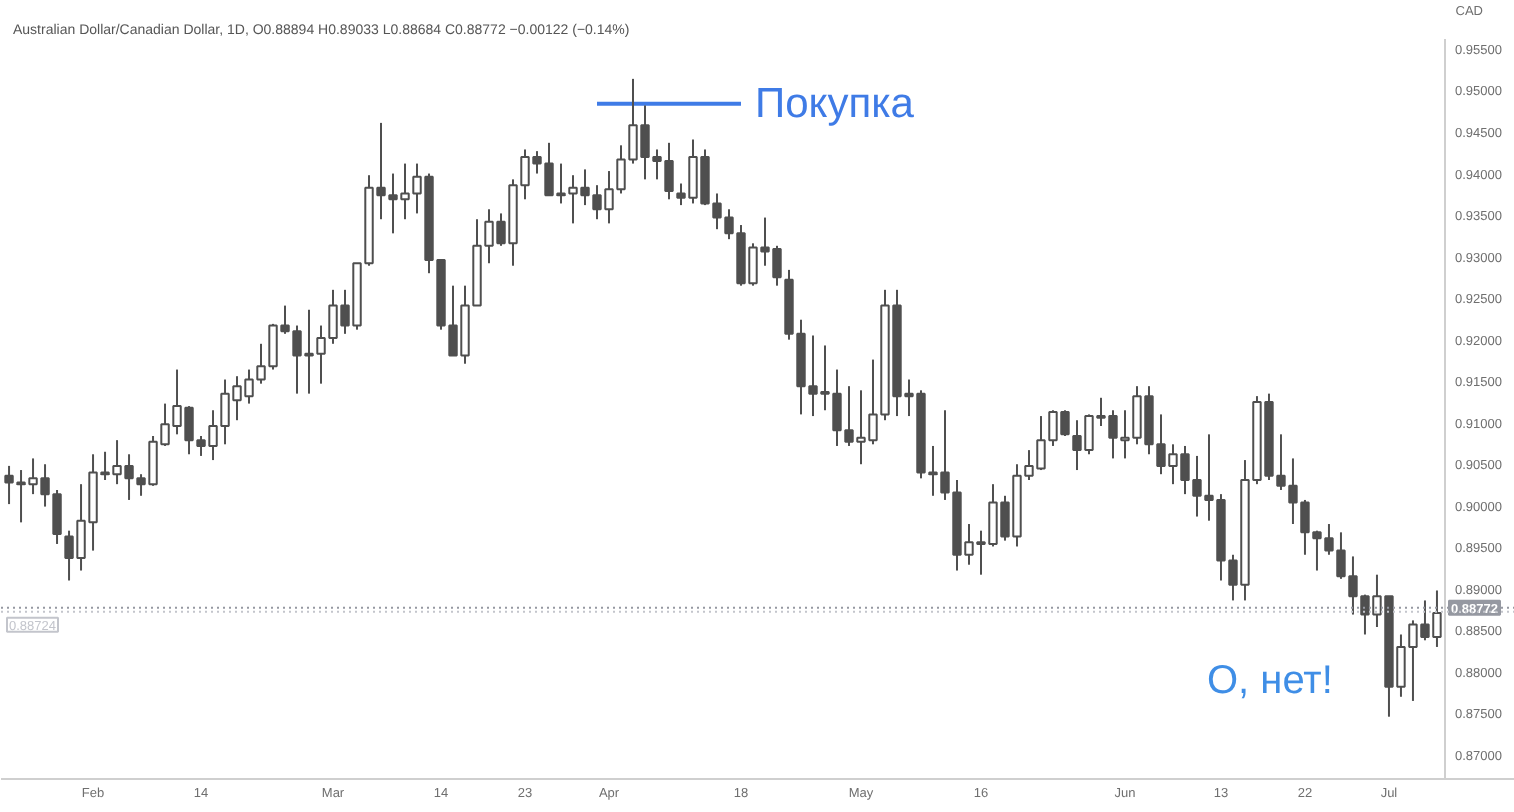 Image resolution: width=1514 pixels, height=812 pixels. I want to click on series-label: Покупка, so click(835, 103).